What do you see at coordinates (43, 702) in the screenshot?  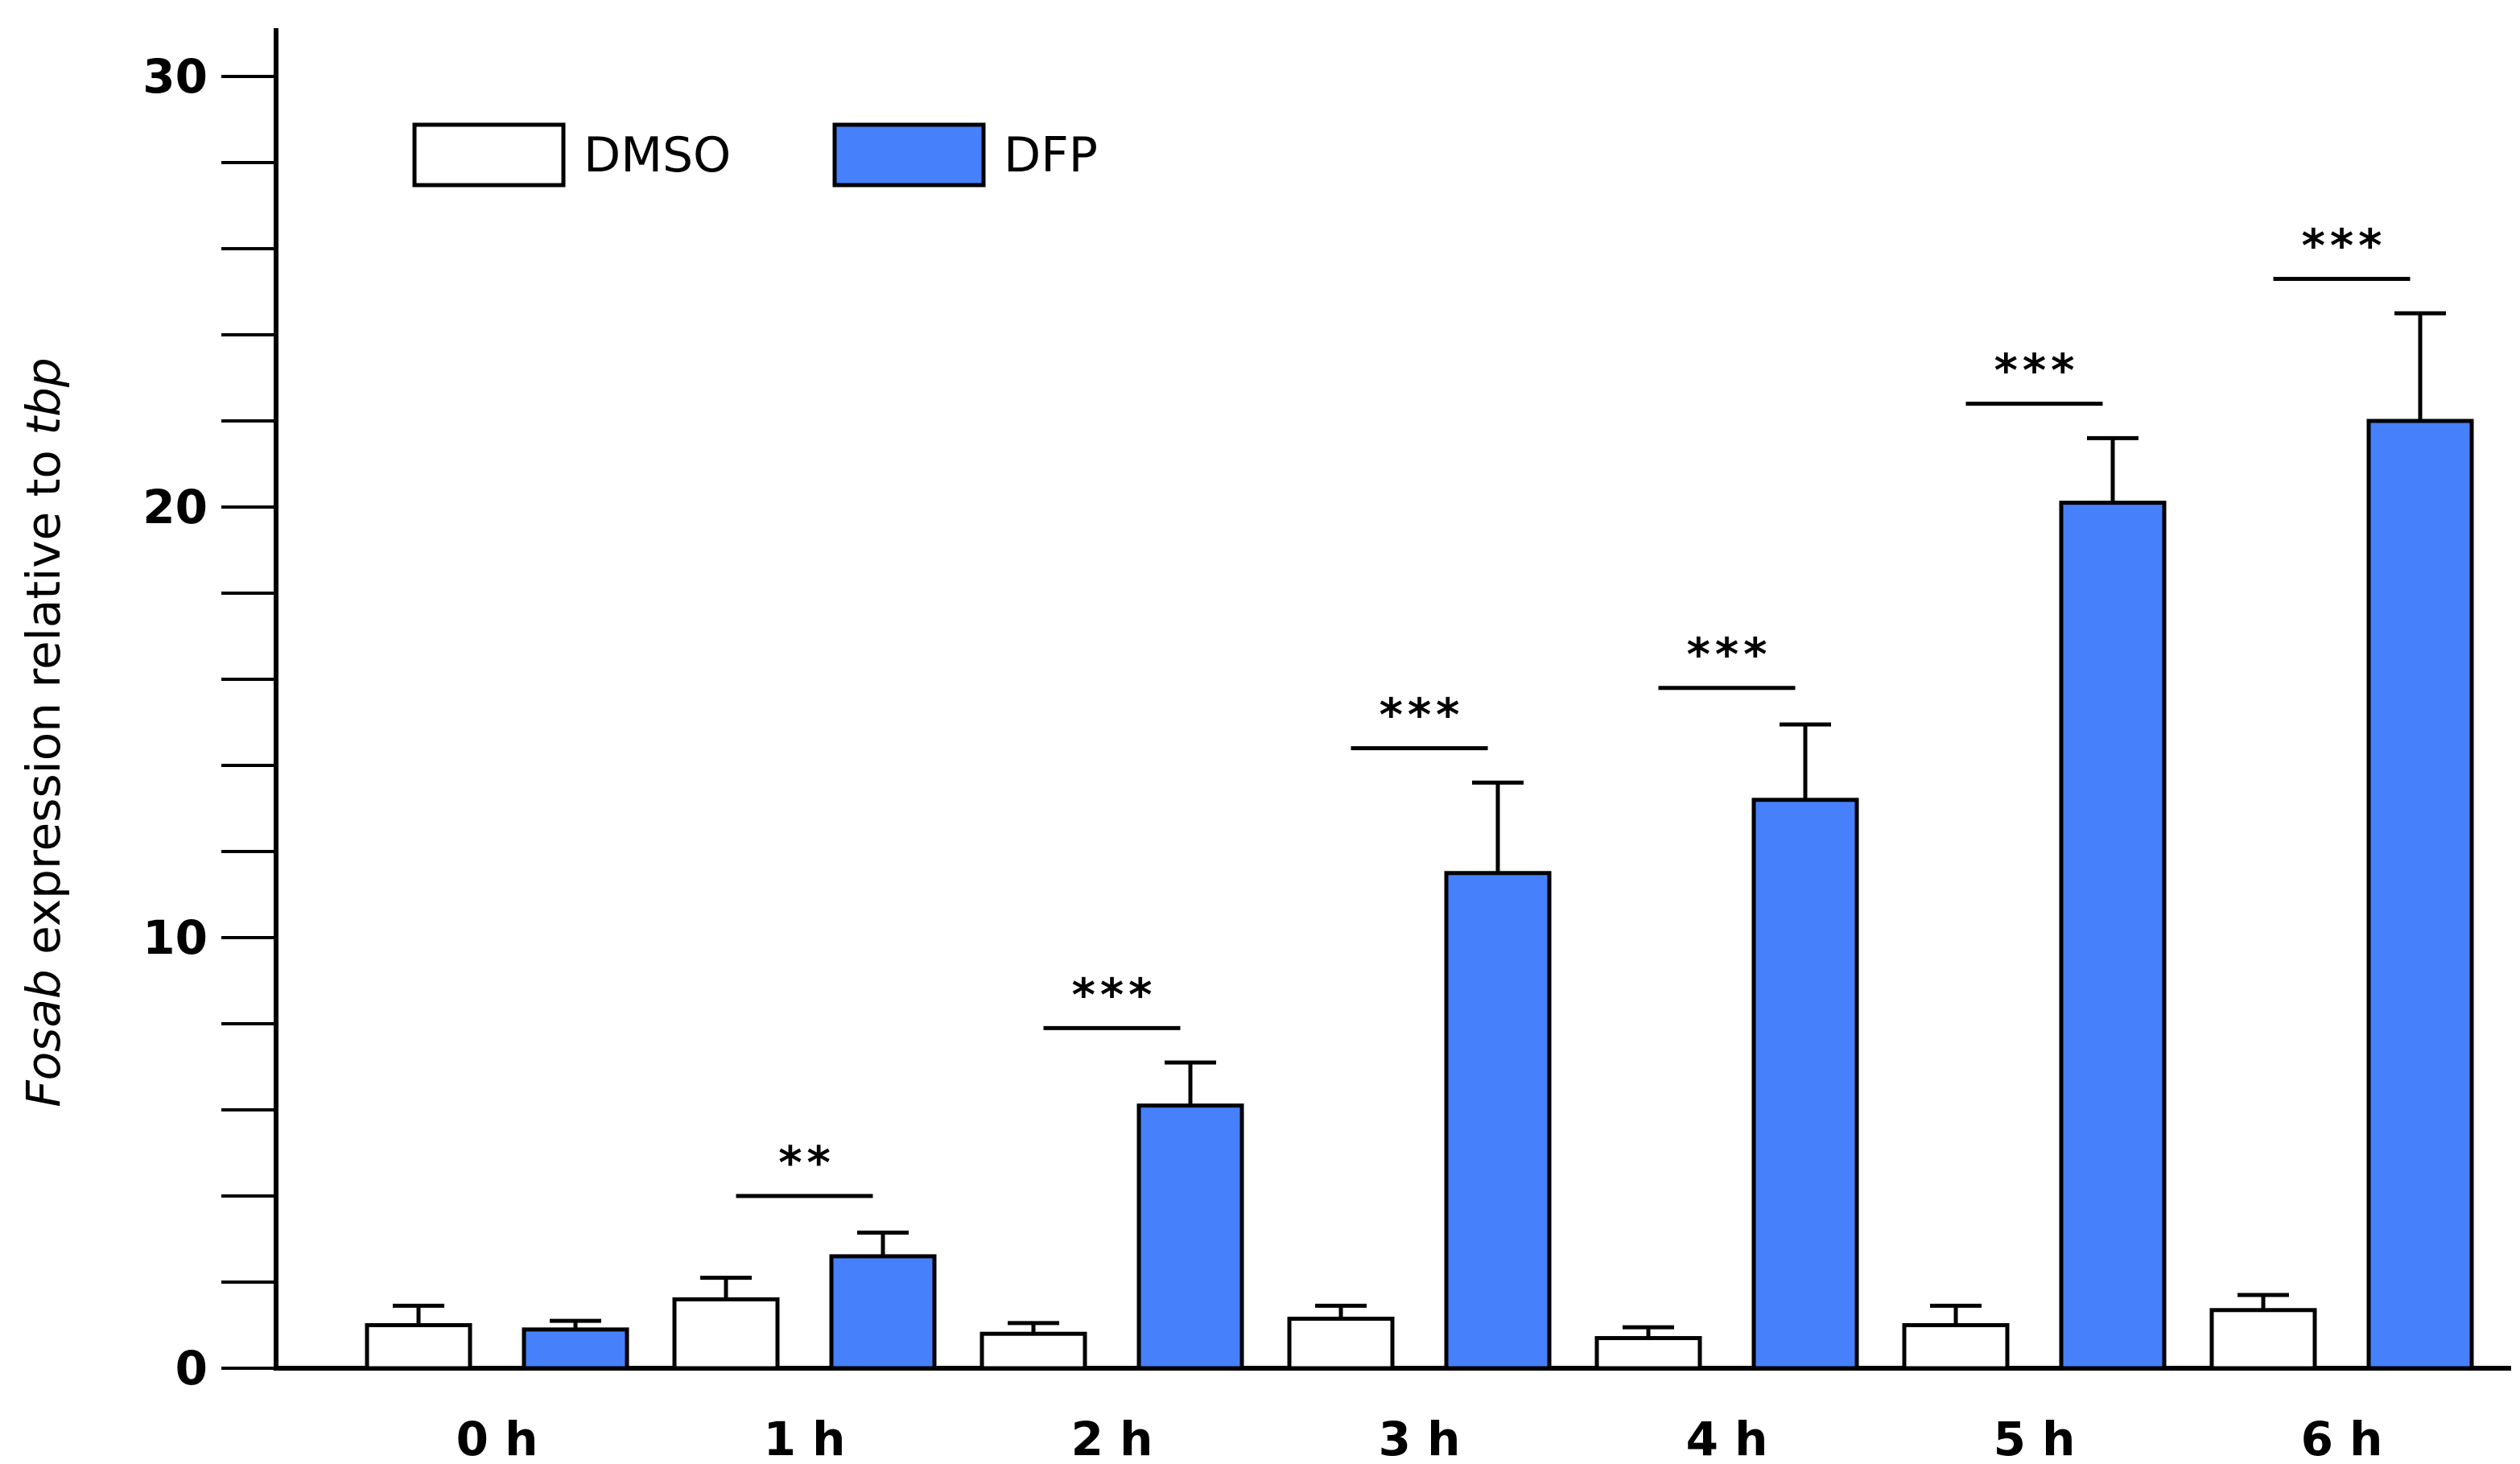 I see `y-axis-label-middle: expression relative to` at bounding box center [43, 702].